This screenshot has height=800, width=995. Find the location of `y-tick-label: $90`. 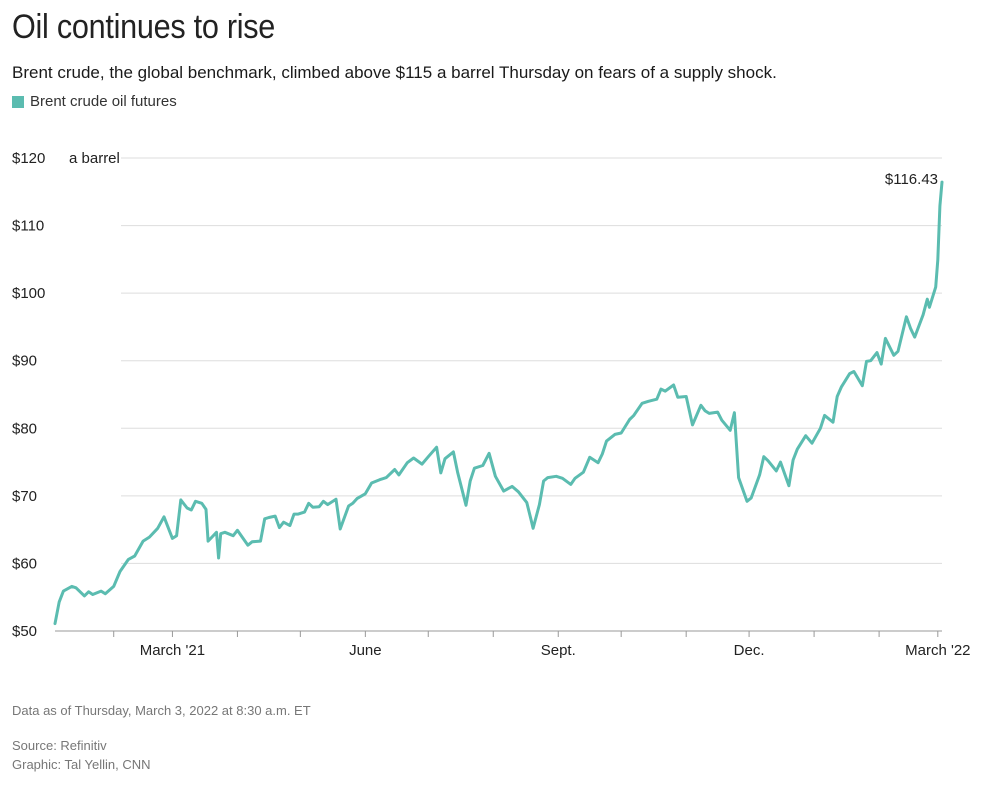

y-tick-label: $90 is located at coordinates (24, 361).